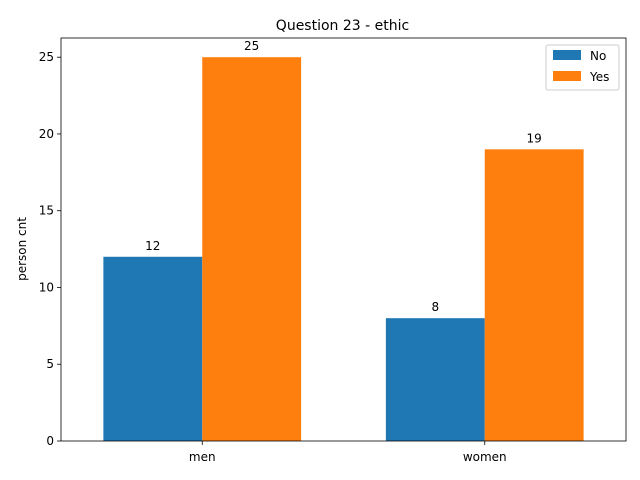 The width and height of the screenshot is (640, 480). What do you see at coordinates (50, 364) in the screenshot?
I see `y-tick-label: 5` at bounding box center [50, 364].